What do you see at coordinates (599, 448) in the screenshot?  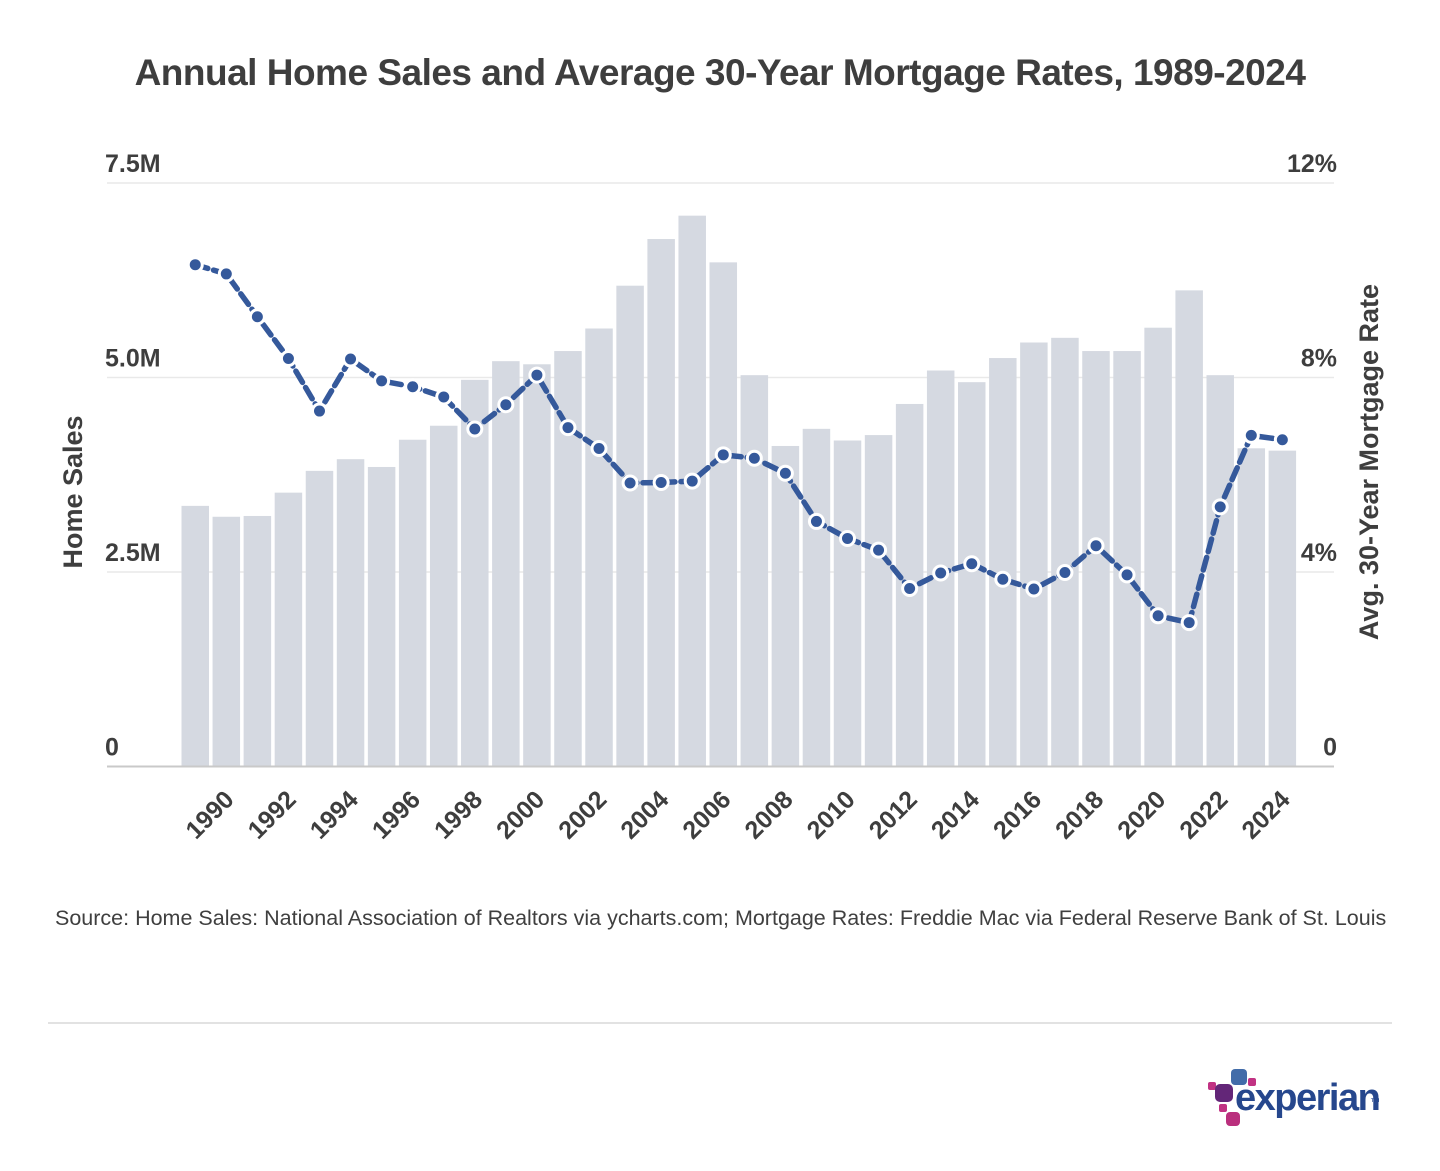 I see `point-2002` at bounding box center [599, 448].